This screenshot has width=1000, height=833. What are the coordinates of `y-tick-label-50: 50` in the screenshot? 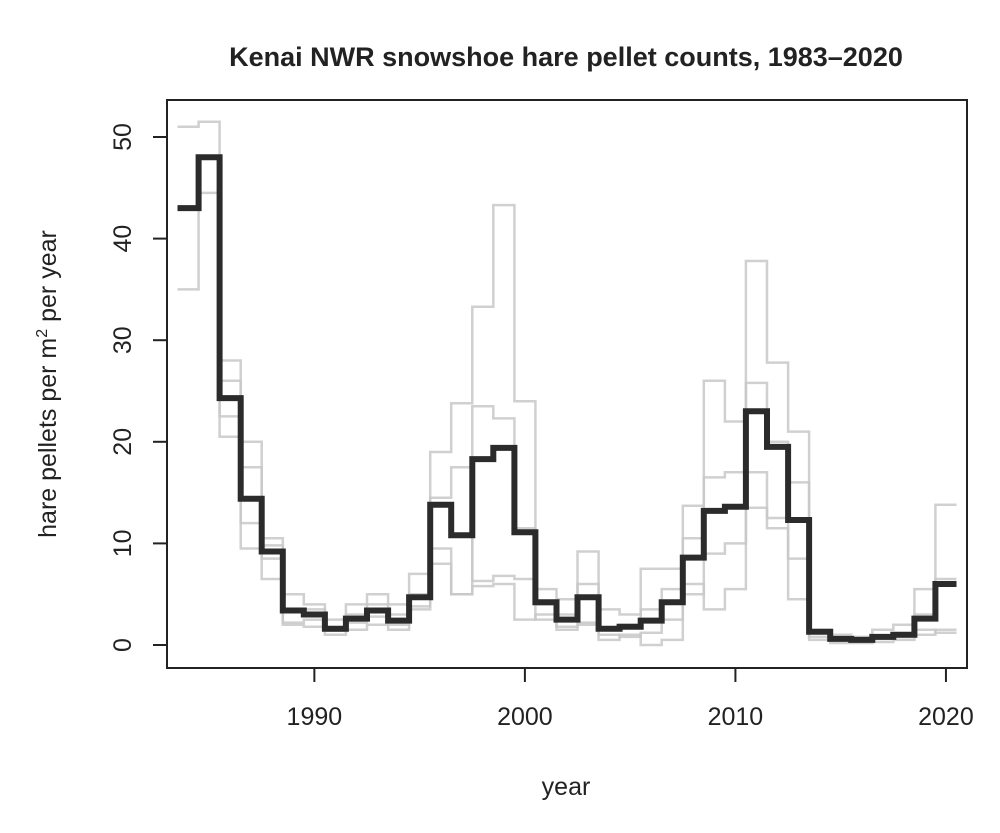 It's located at (123, 137).